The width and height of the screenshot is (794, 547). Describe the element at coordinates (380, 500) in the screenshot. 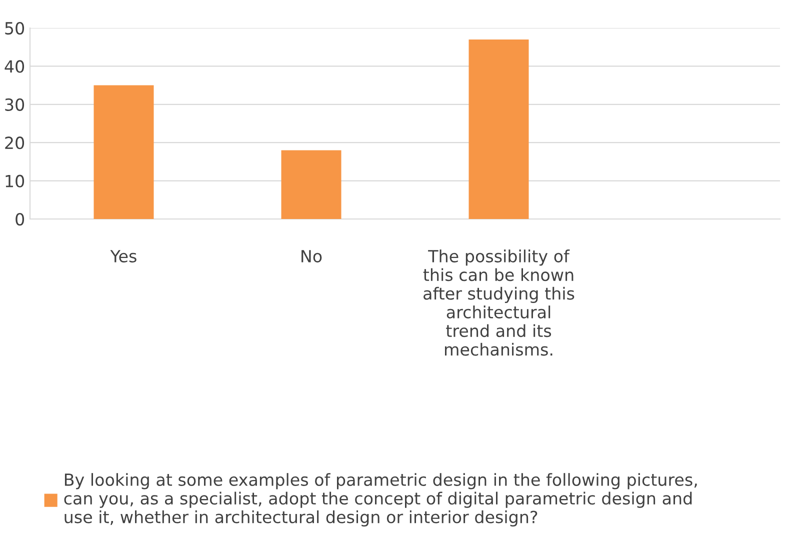

I see `legend-label: By looking at some examples of parametric design in the following pictures, can you, as a specialist, adopt the concept of digital parametric design and use it, whether in architectural design or interior design?` at that location.